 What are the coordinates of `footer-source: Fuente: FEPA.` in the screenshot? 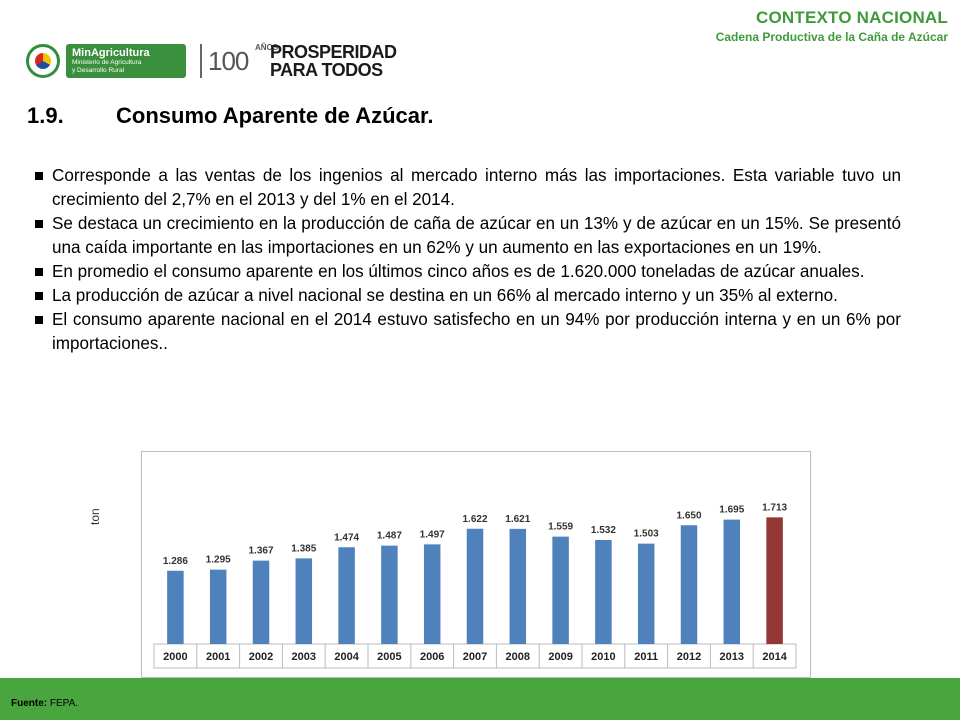 It's located at (44, 703).